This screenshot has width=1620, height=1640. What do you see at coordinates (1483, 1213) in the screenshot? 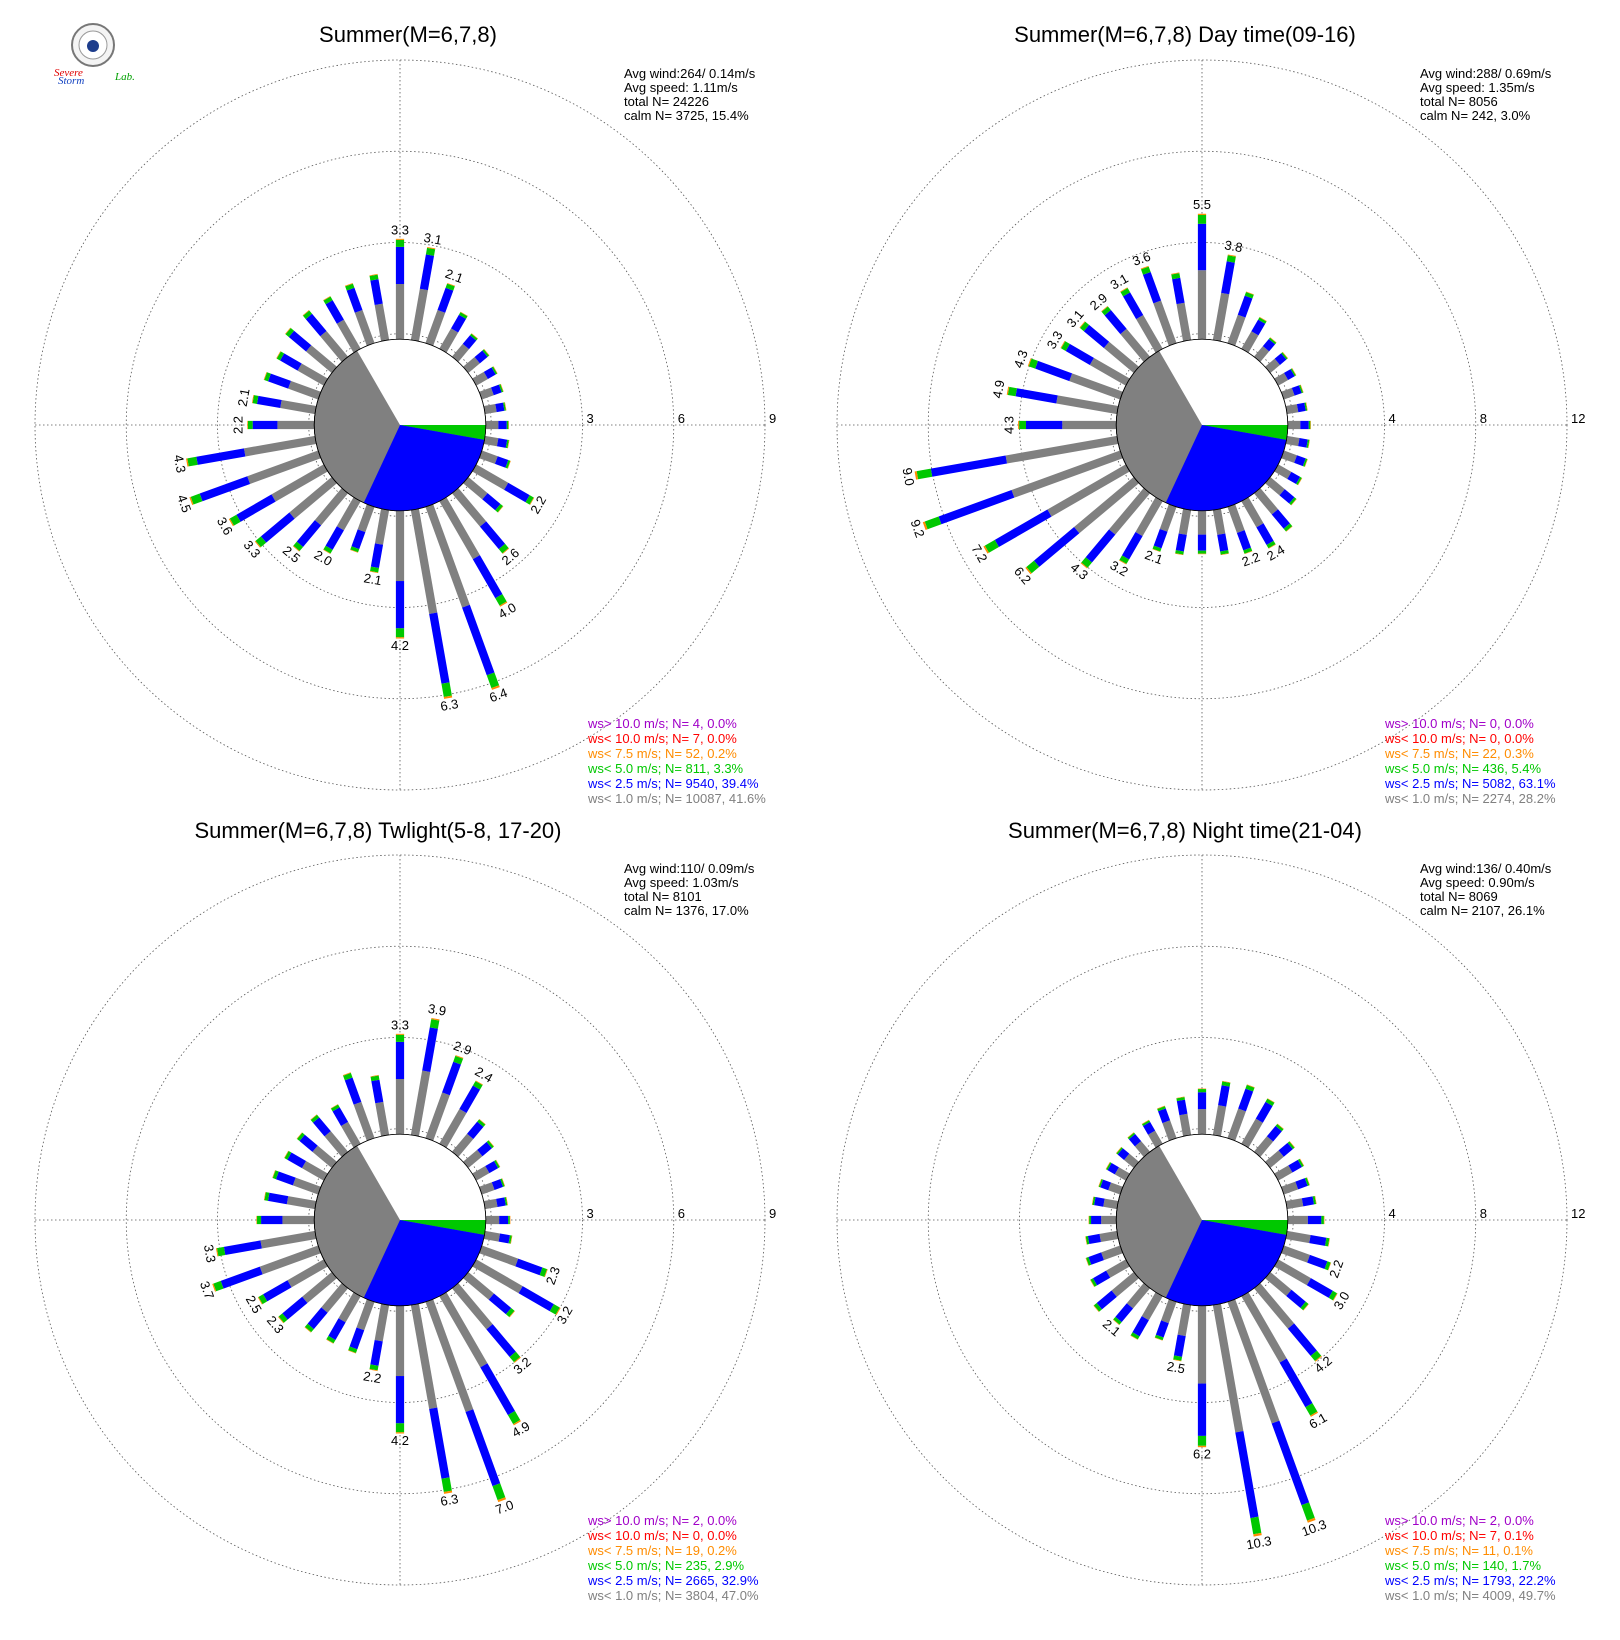
I see `ring-tick-label: 8` at bounding box center [1483, 1213].